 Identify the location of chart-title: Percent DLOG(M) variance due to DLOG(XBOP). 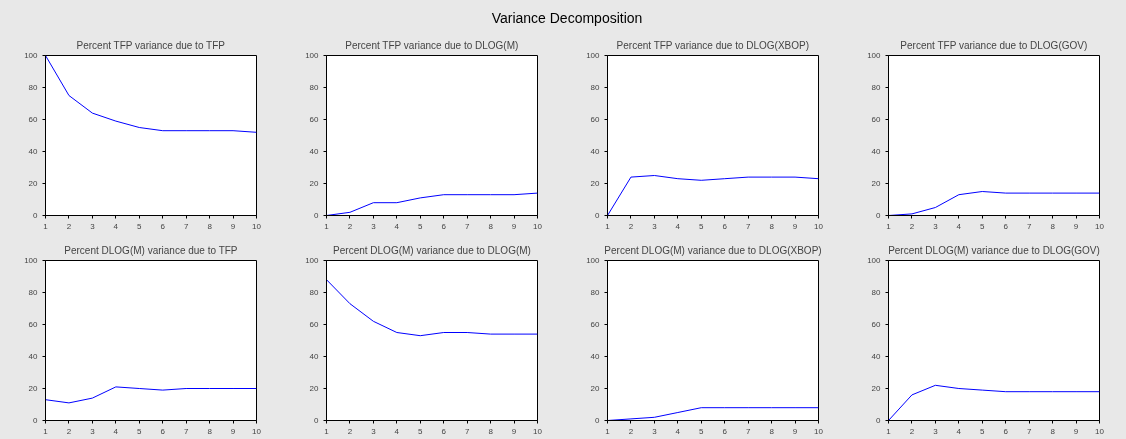
(713, 250).